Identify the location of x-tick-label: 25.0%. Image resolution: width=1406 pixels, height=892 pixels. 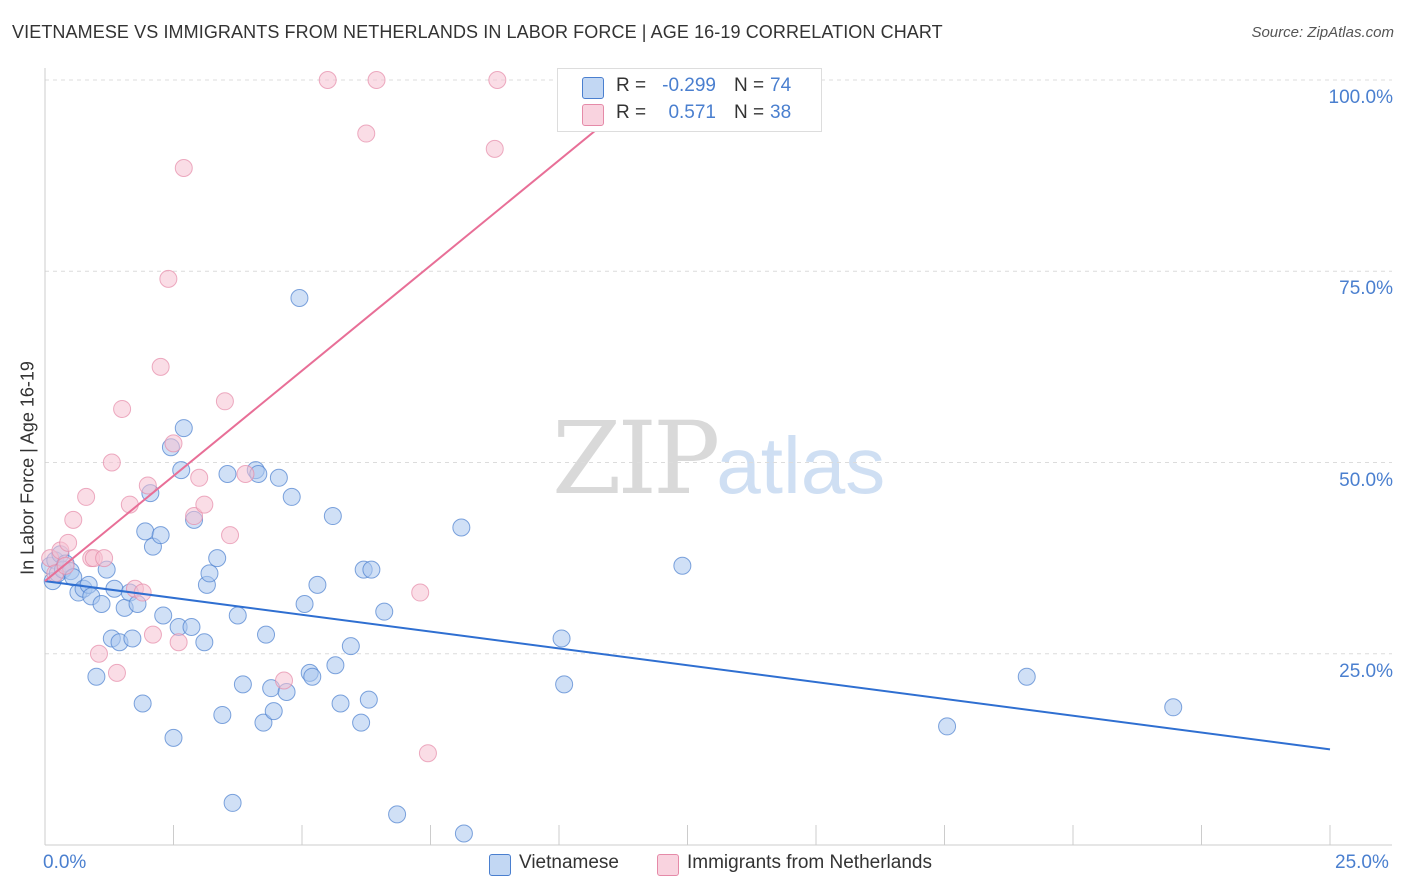
(1362, 862).